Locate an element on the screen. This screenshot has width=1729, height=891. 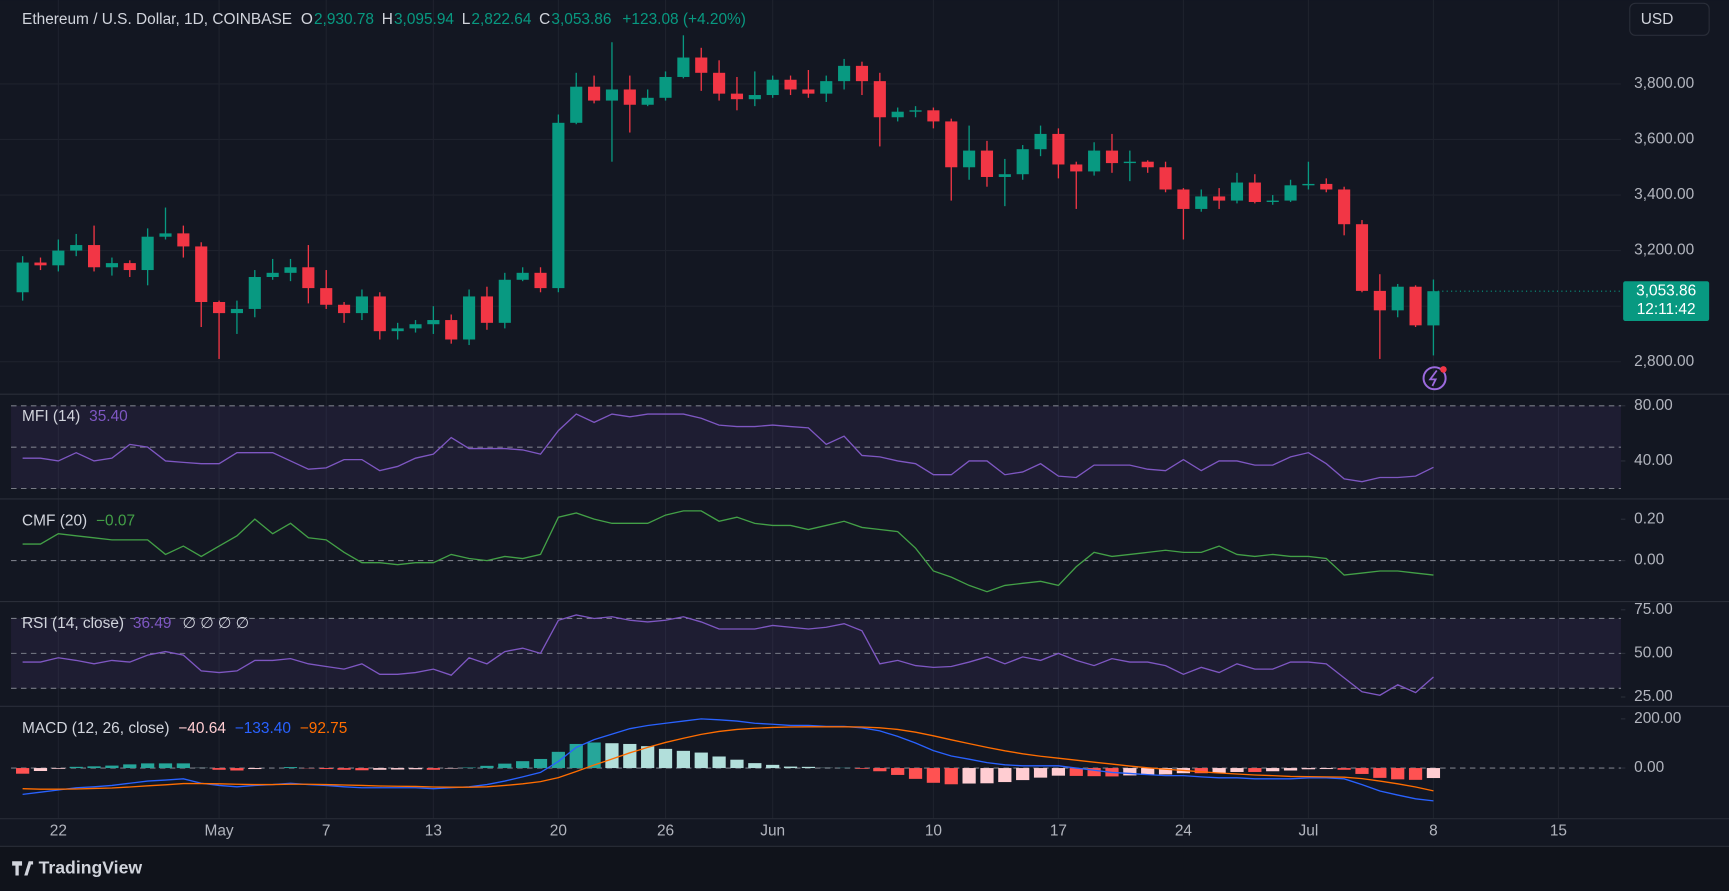
alert-bolt is located at coordinates (1433, 378).